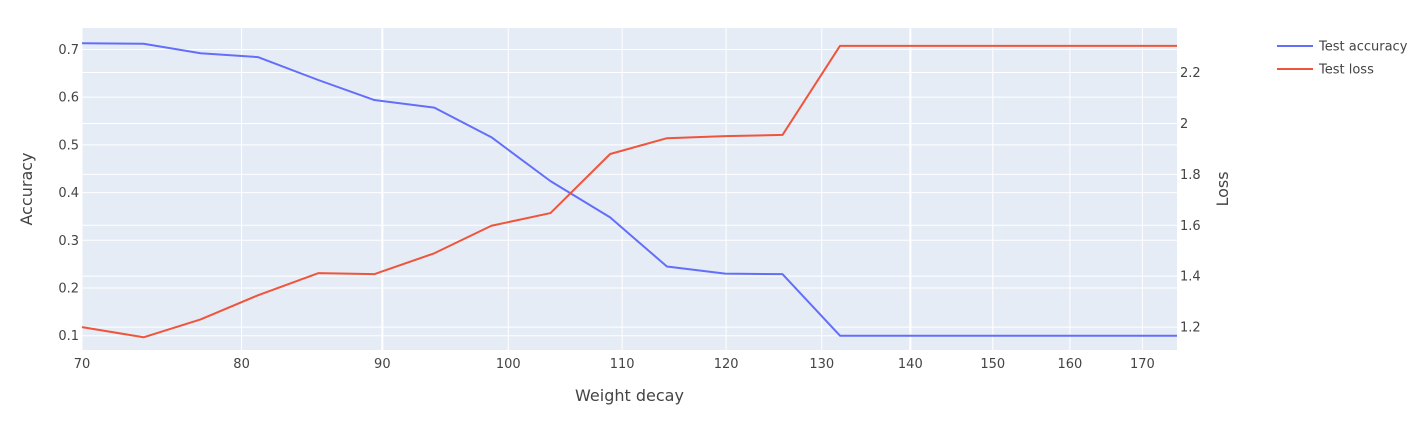  Describe the element at coordinates (68, 288) in the screenshot. I see `y-tick-label: 0.2` at that location.